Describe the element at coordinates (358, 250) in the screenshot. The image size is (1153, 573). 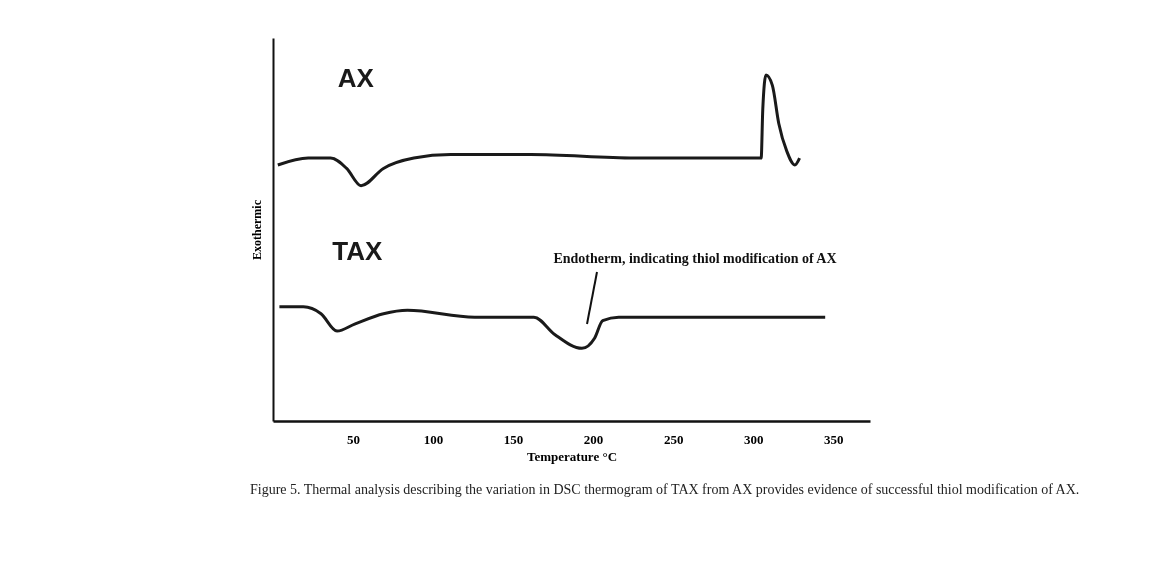
I see `series-label: TAX` at that location.